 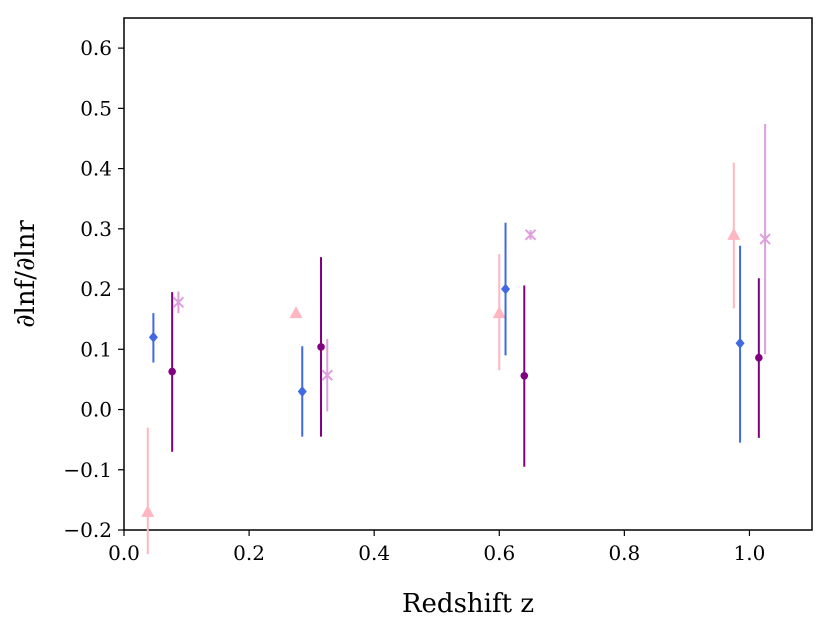 I want to click on y-tick-label: 0.3, so click(x=96, y=229).